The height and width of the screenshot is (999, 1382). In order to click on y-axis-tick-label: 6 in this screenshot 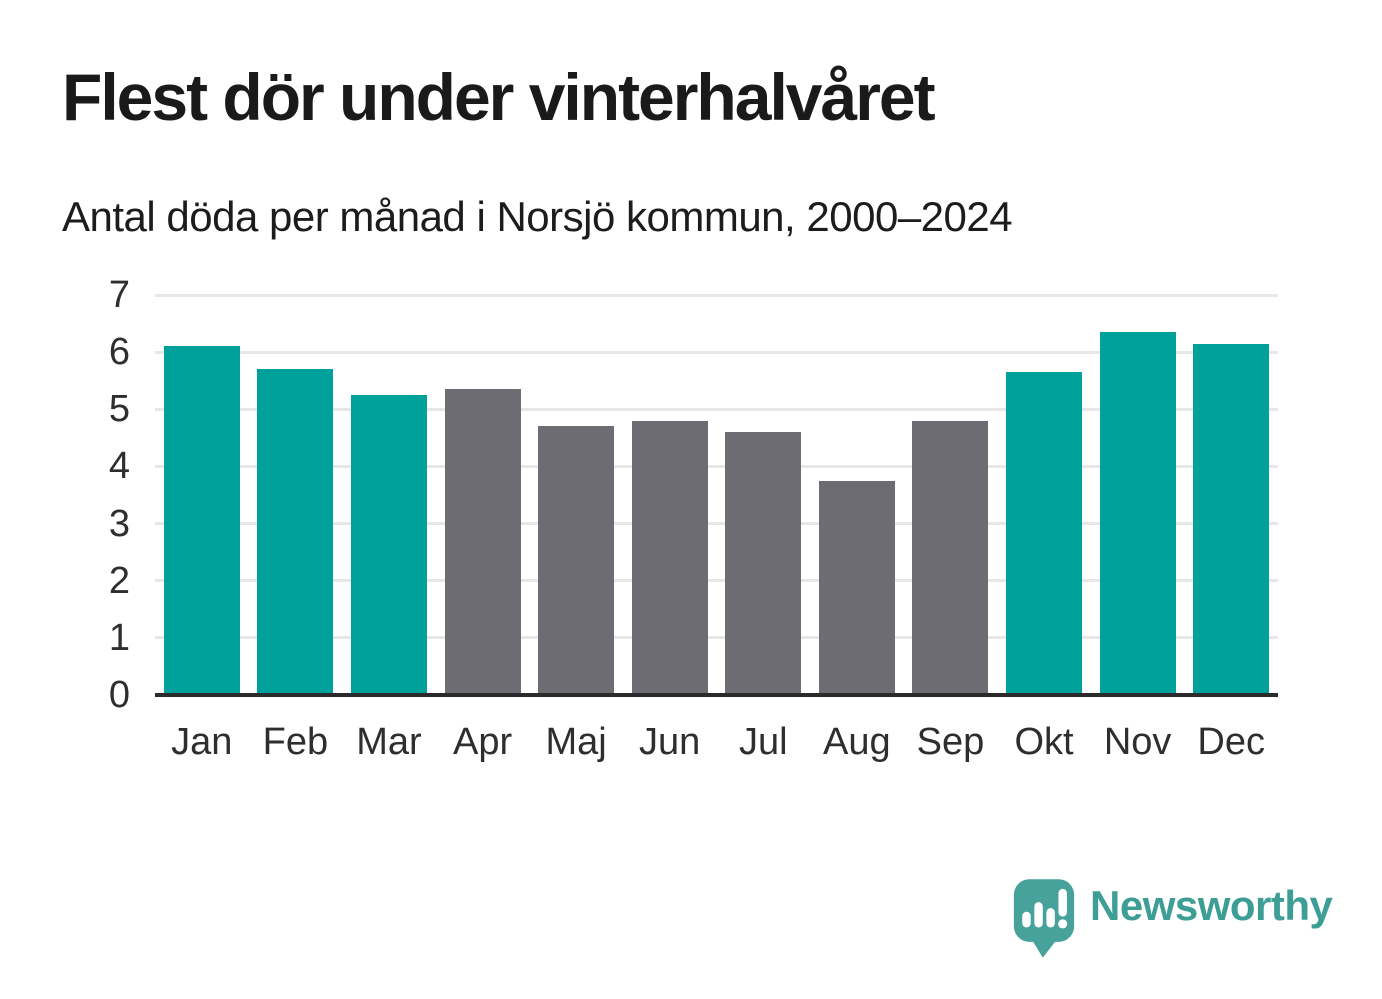, I will do `click(119, 352)`.